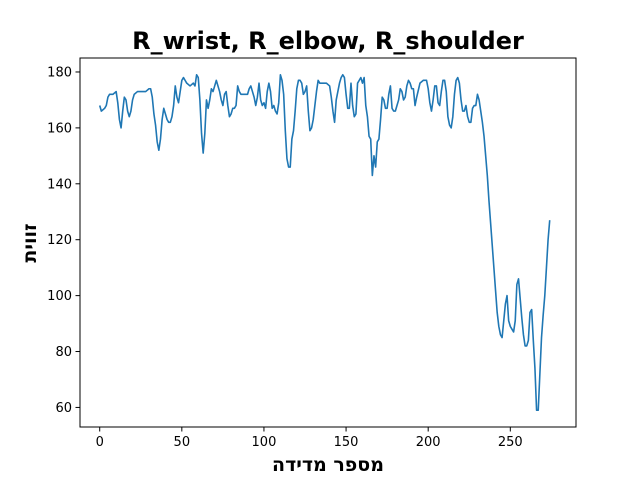  What do you see at coordinates (59, 128) in the screenshot?
I see `y-tick-label: 160` at bounding box center [59, 128].